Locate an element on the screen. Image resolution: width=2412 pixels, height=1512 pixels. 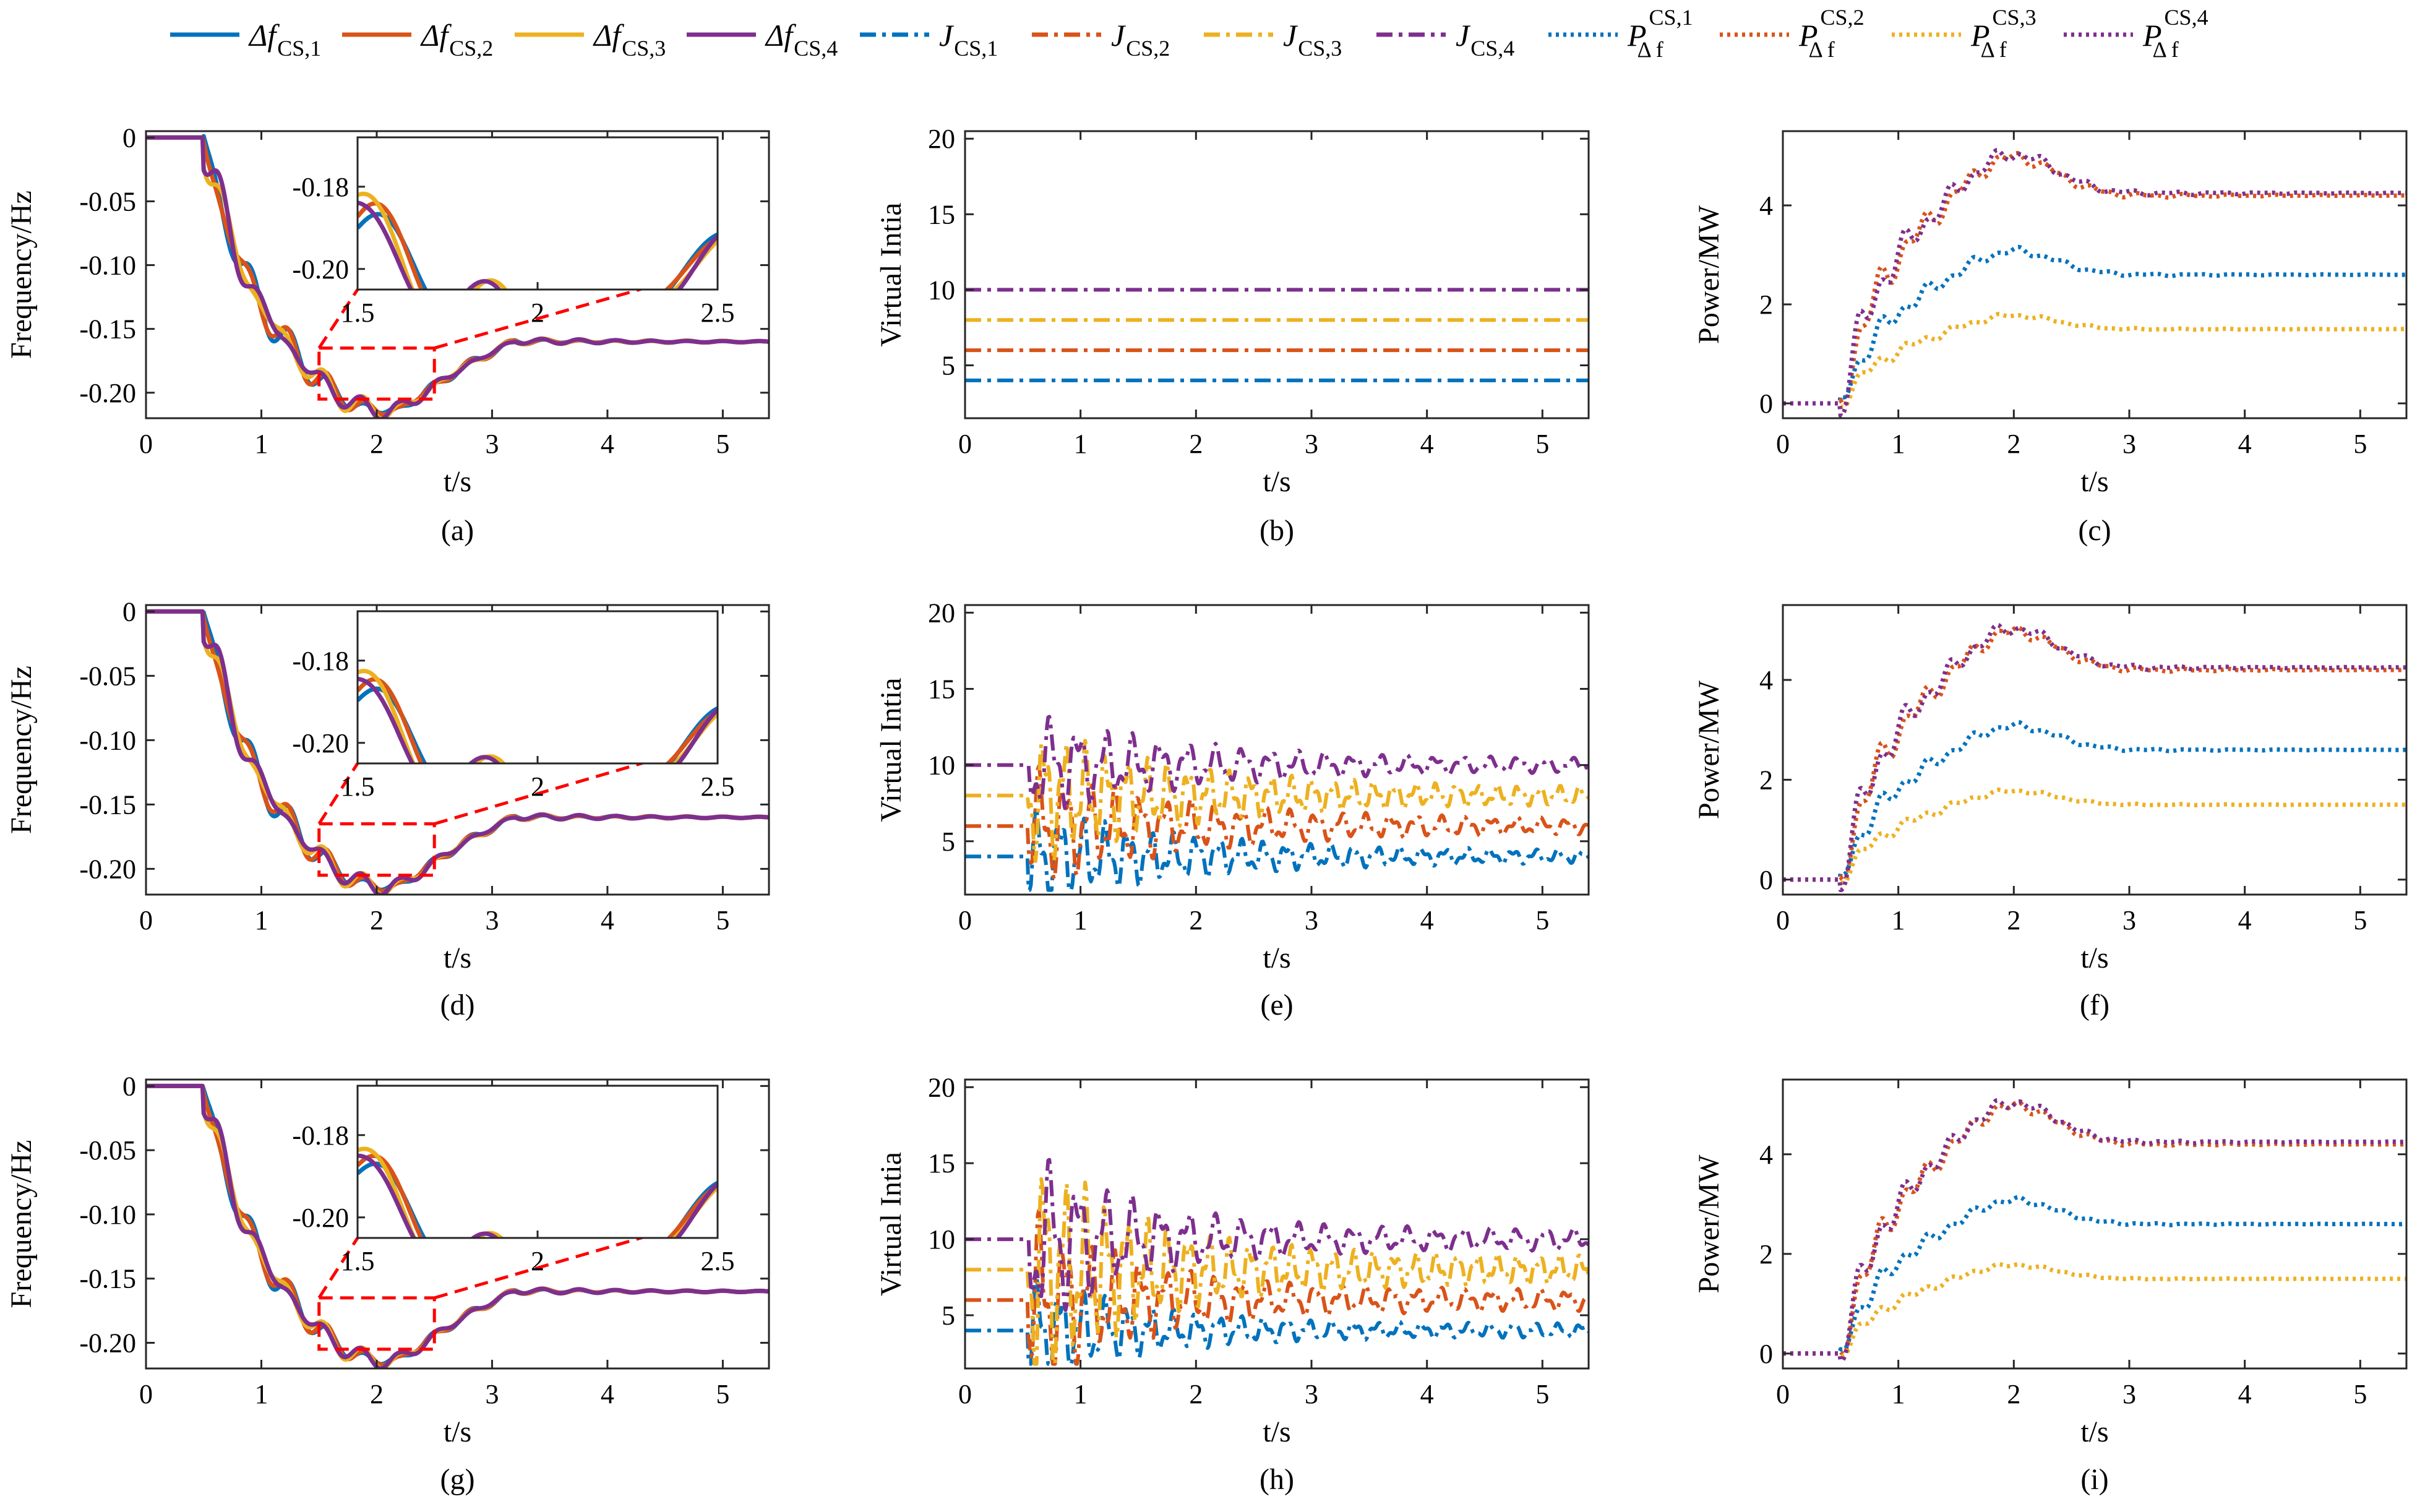
legend-item: PCS,4 Δ f is located at coordinates (2136, 33).